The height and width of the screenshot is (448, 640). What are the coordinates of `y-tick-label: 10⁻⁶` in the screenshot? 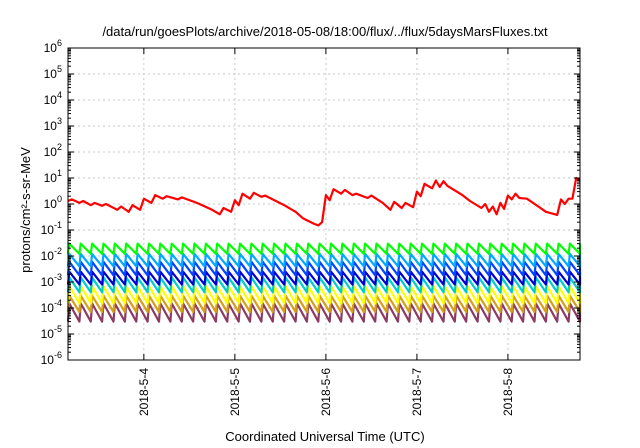 It's located at (51, 358).